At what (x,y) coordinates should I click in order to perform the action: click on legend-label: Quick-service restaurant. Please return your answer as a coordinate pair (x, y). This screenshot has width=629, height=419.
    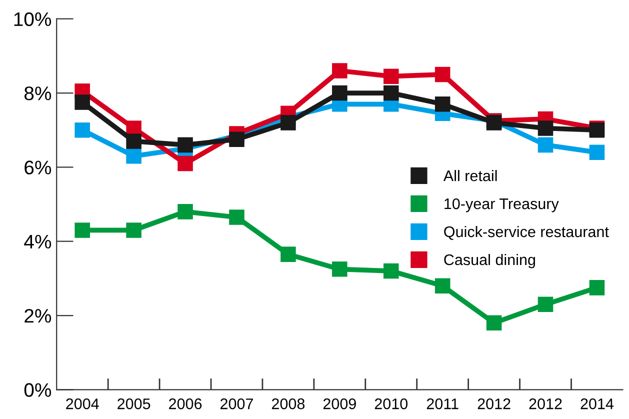
    Looking at the image, I should click on (526, 233).